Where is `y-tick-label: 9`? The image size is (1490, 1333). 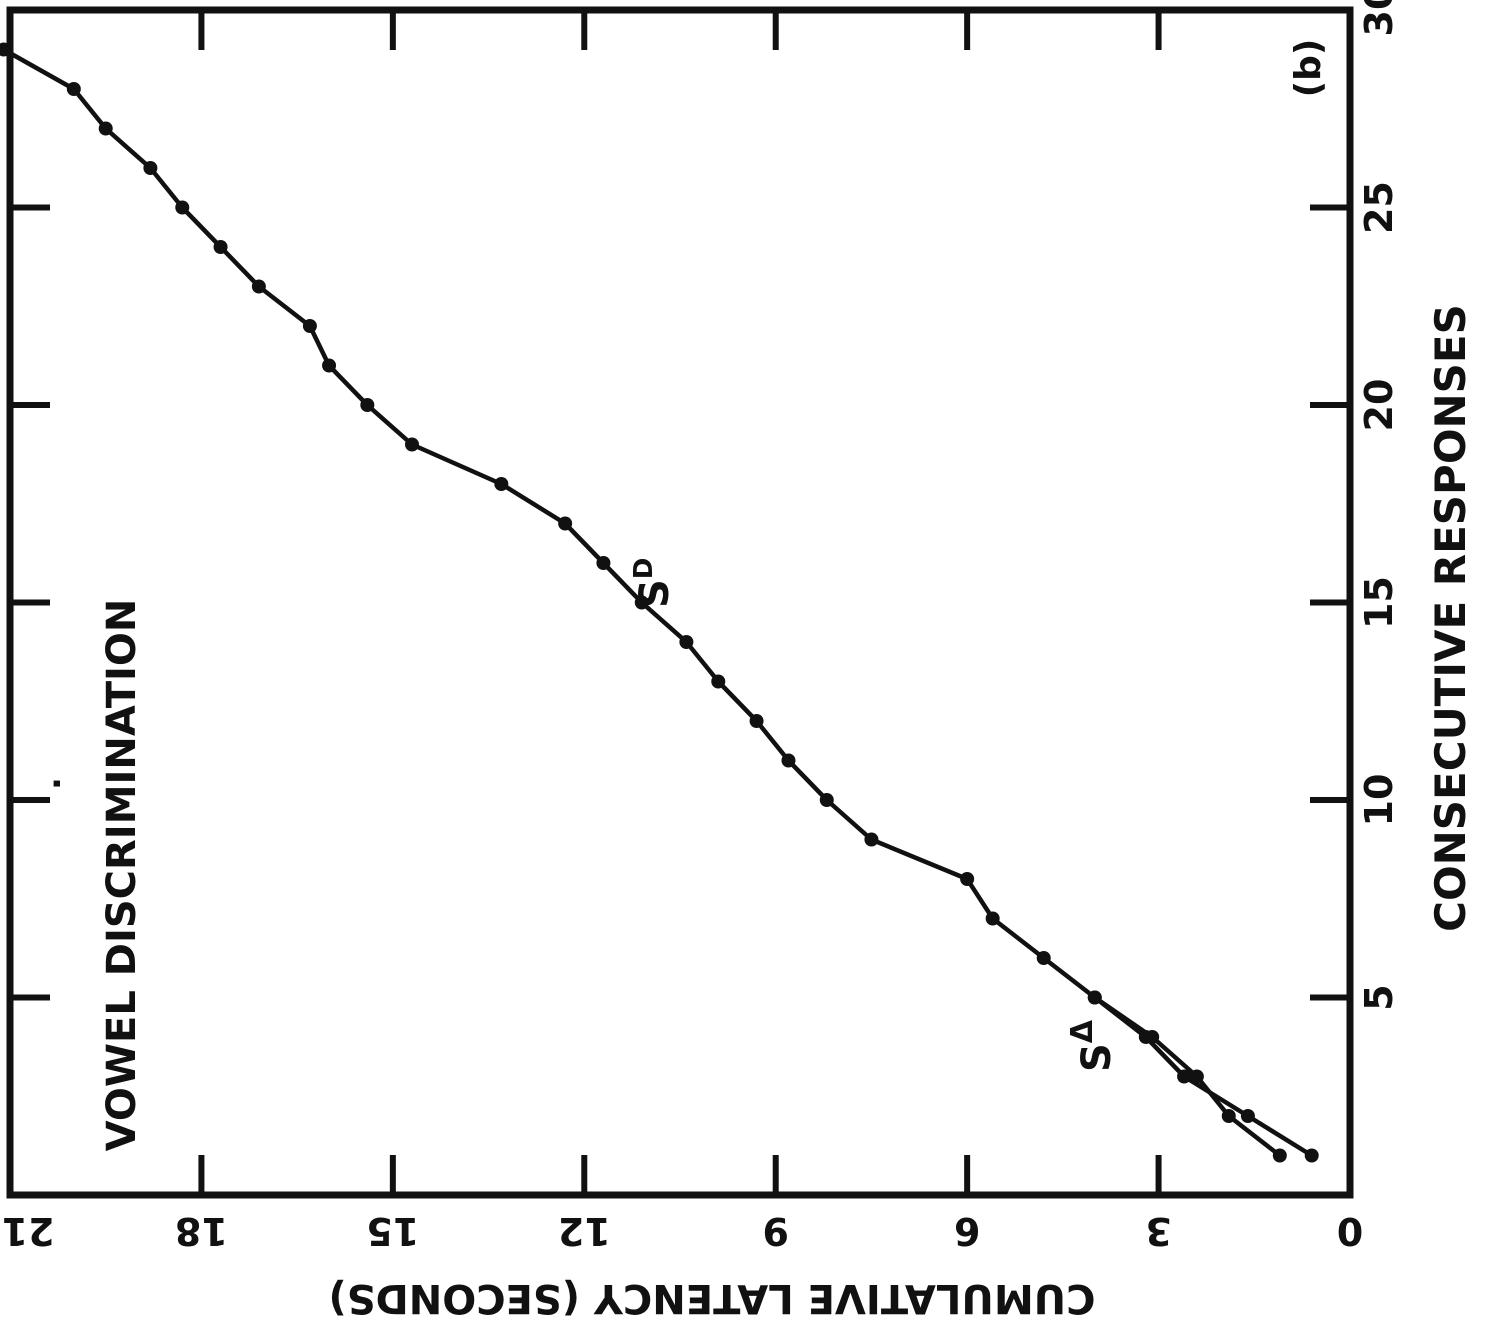
y-tick-label: 9 is located at coordinates (775, 1231).